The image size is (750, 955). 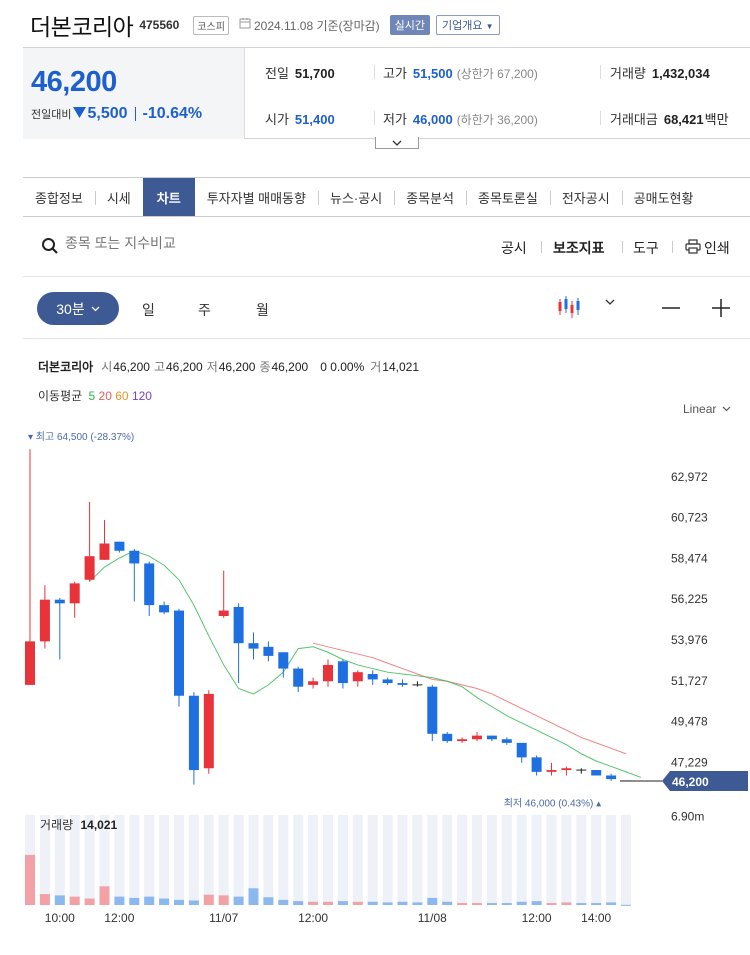 What do you see at coordinates (159, 367) in the screenshot?
I see `legend-high-key: 고` at bounding box center [159, 367].